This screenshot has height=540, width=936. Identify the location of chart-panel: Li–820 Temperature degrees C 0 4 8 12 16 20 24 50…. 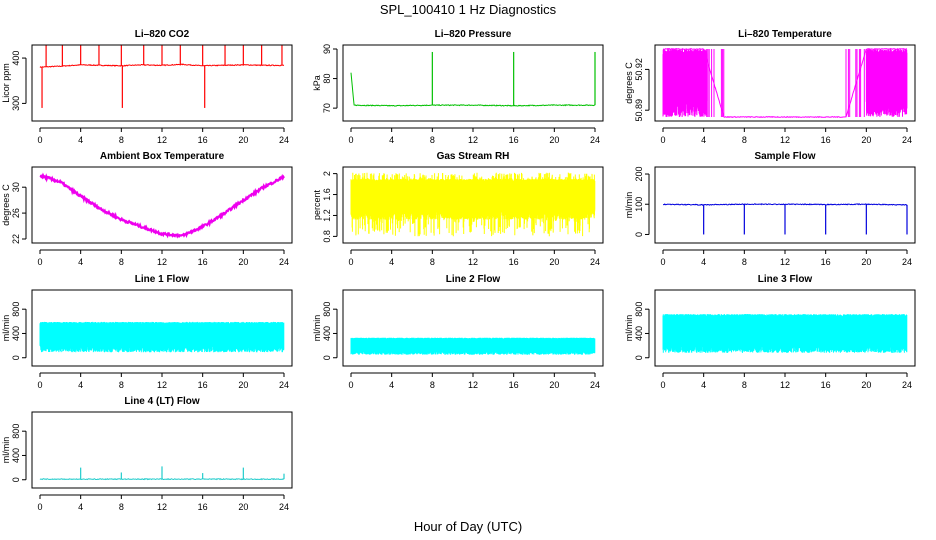
(770, 87).